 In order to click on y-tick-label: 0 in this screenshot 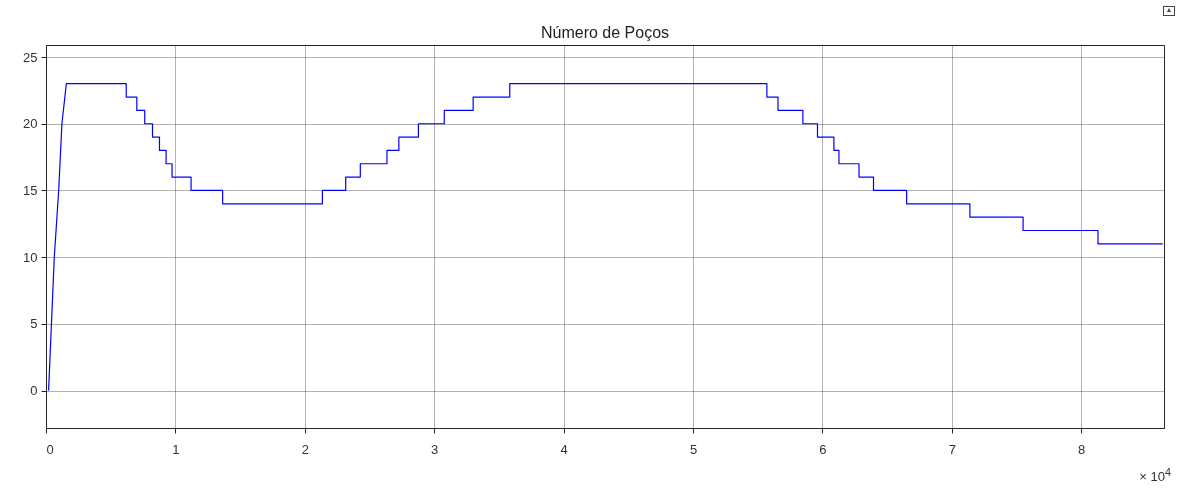, I will do `click(34, 391)`.